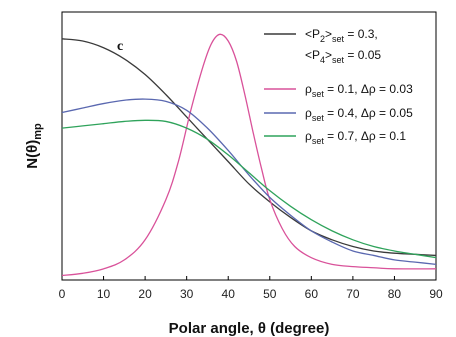 Image resolution: width=456 pixels, height=337 pixels. I want to click on x-tick-label: 80, so click(395, 294).